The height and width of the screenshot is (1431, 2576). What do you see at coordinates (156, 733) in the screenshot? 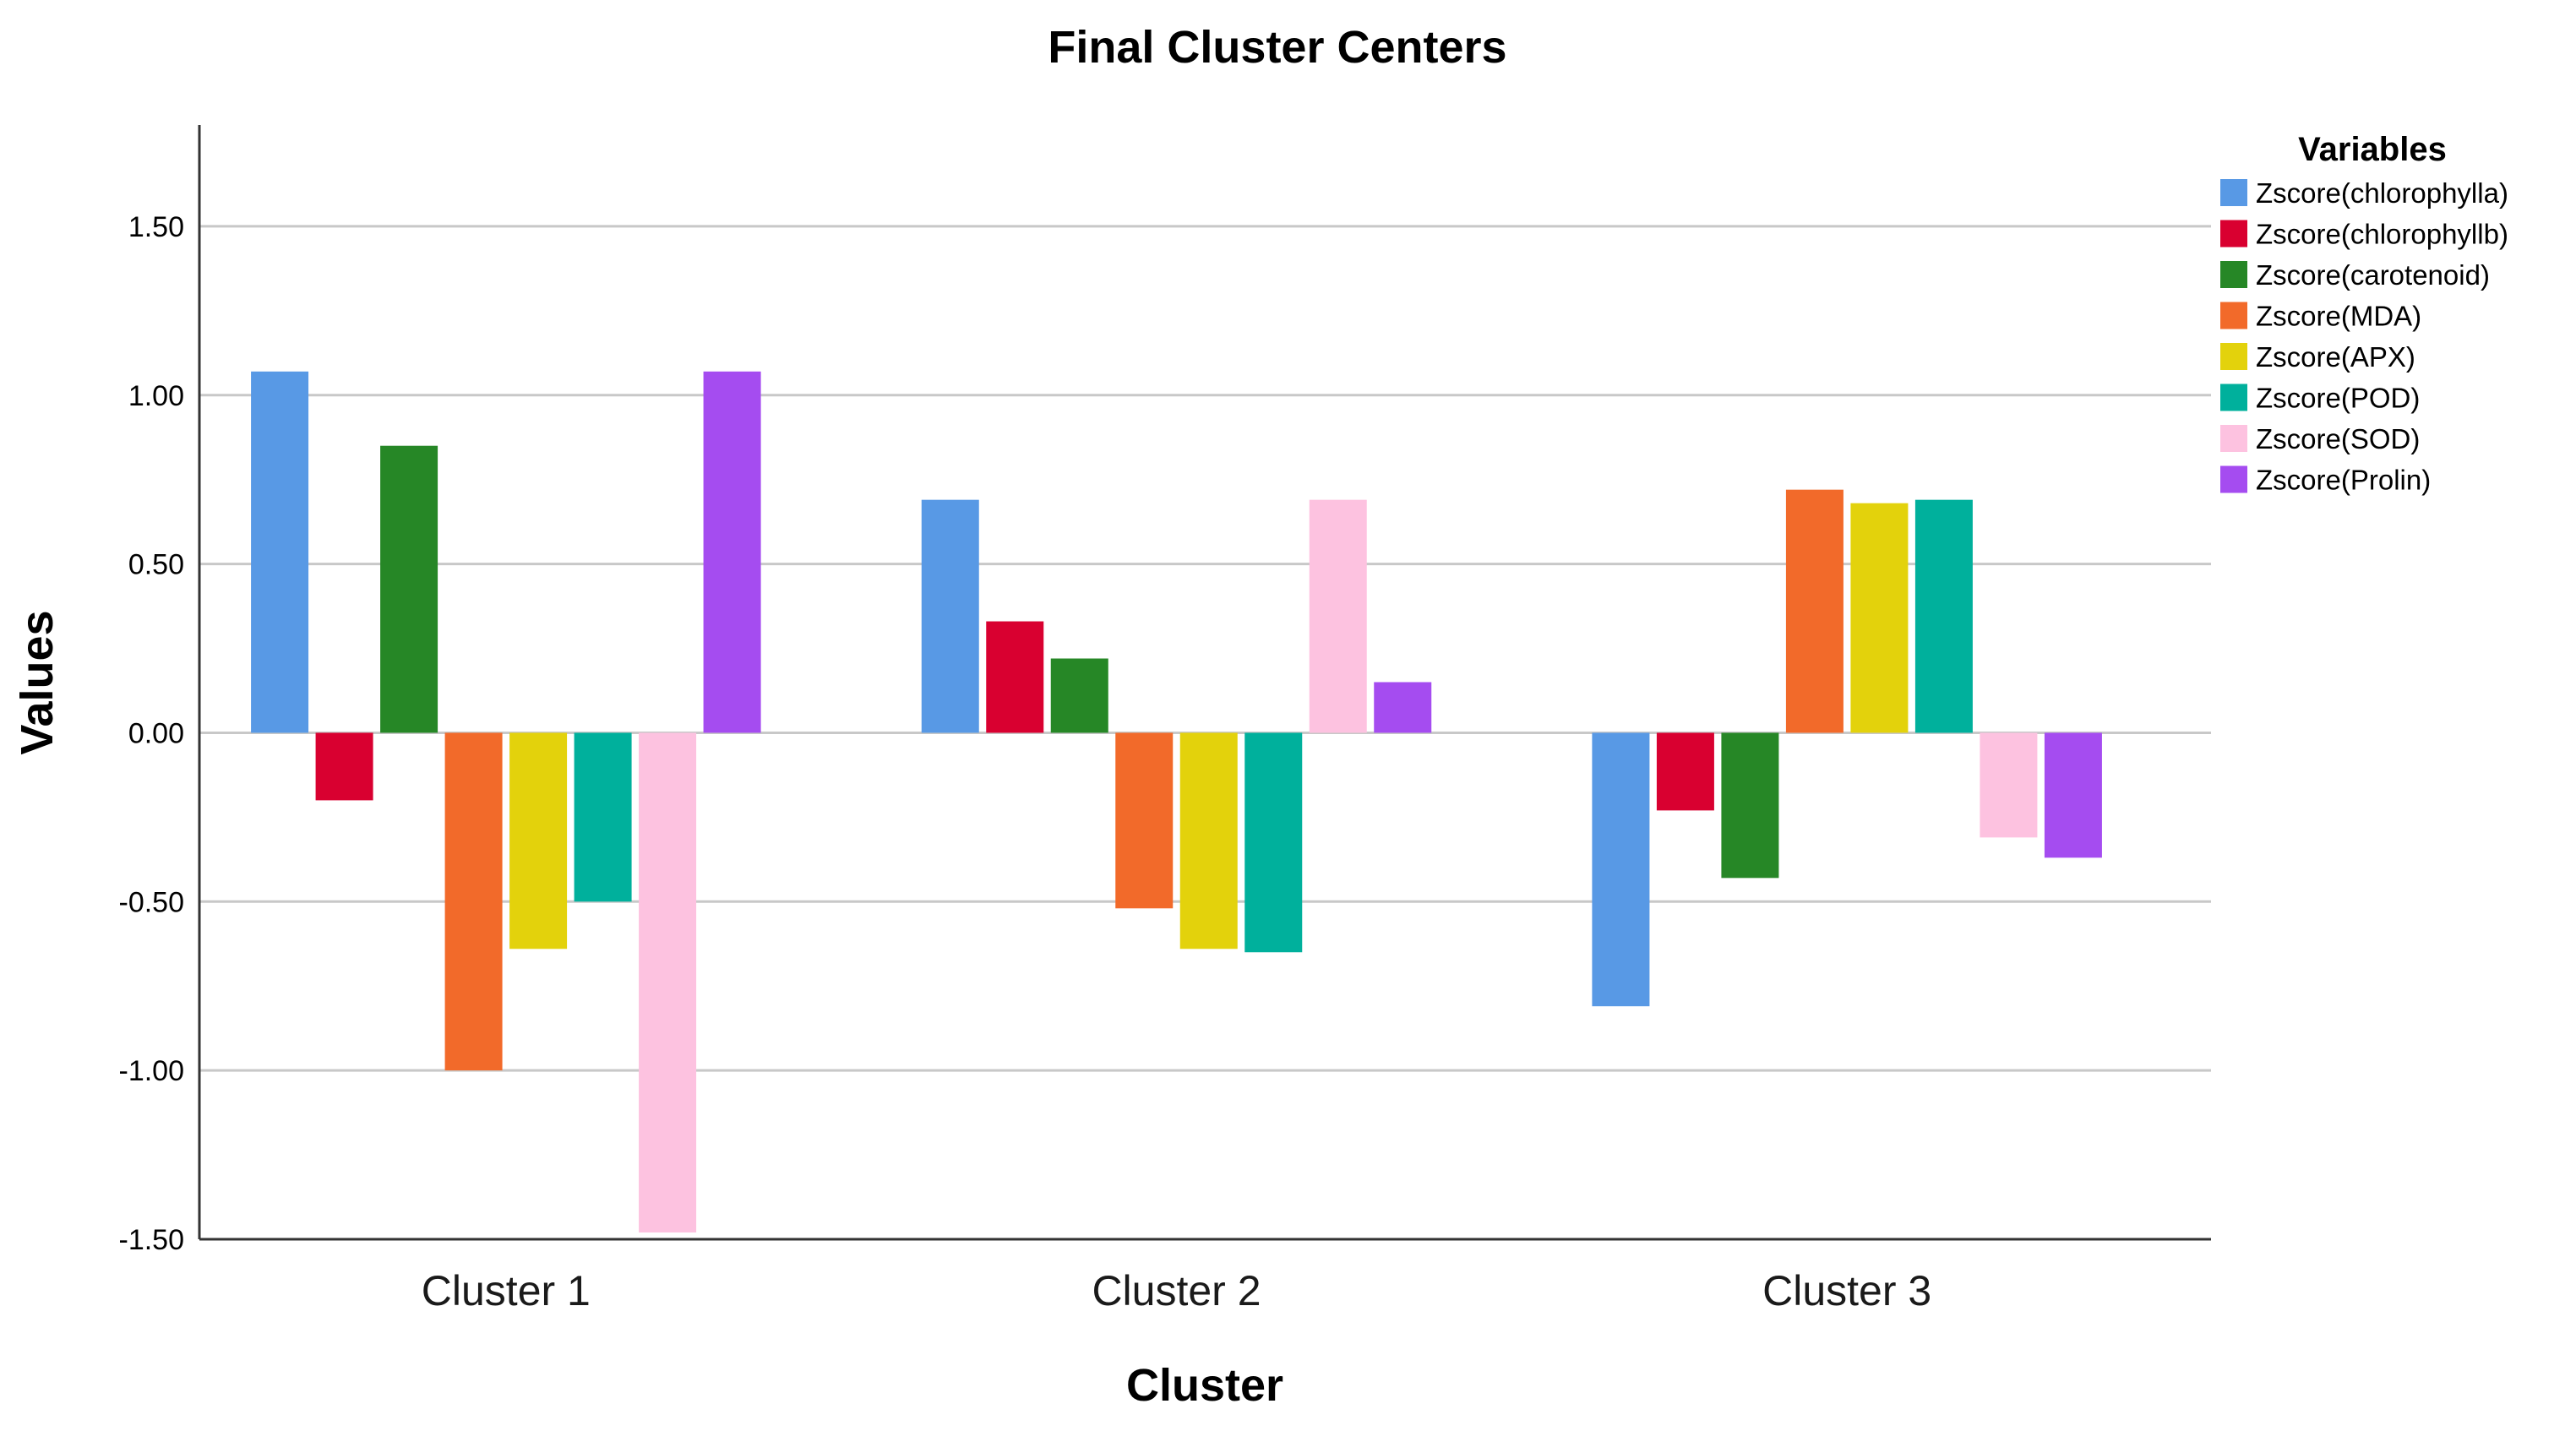
I see `y-tick-label: 0.00` at bounding box center [156, 733].